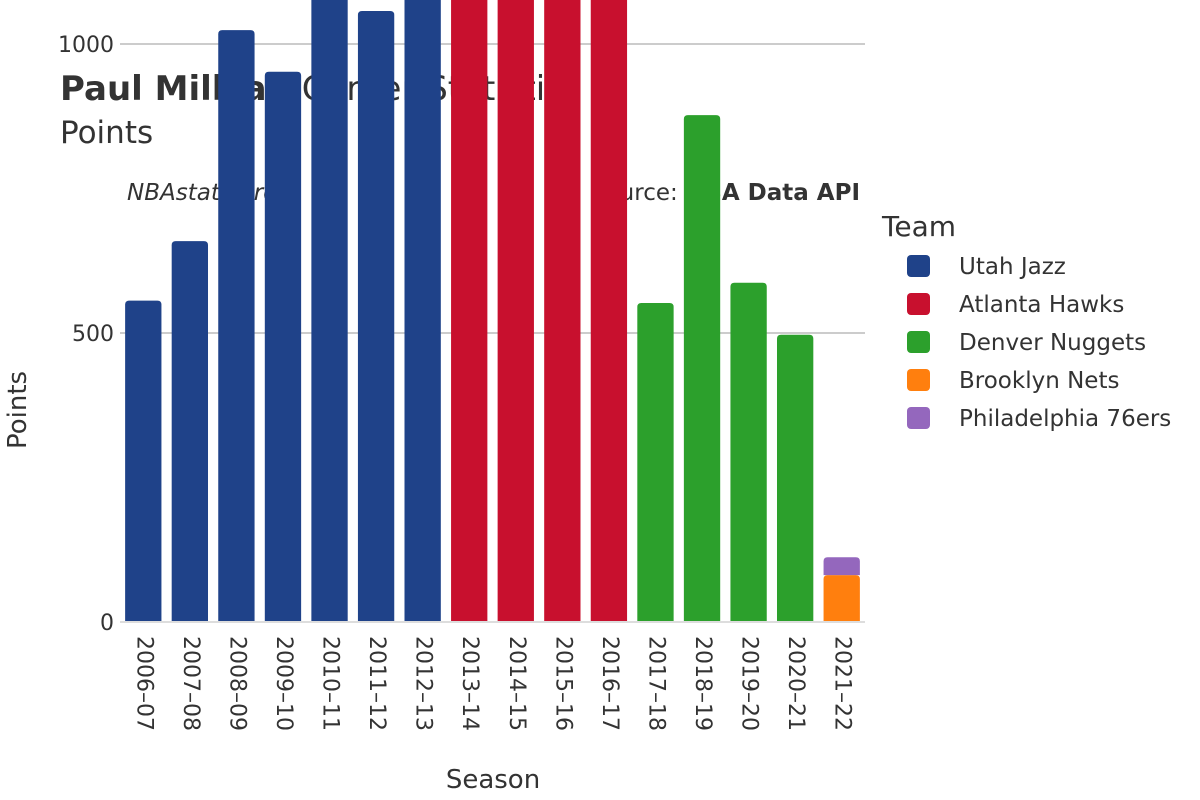  I want to click on x-tick-label: 2019–20, so click(749, 683).